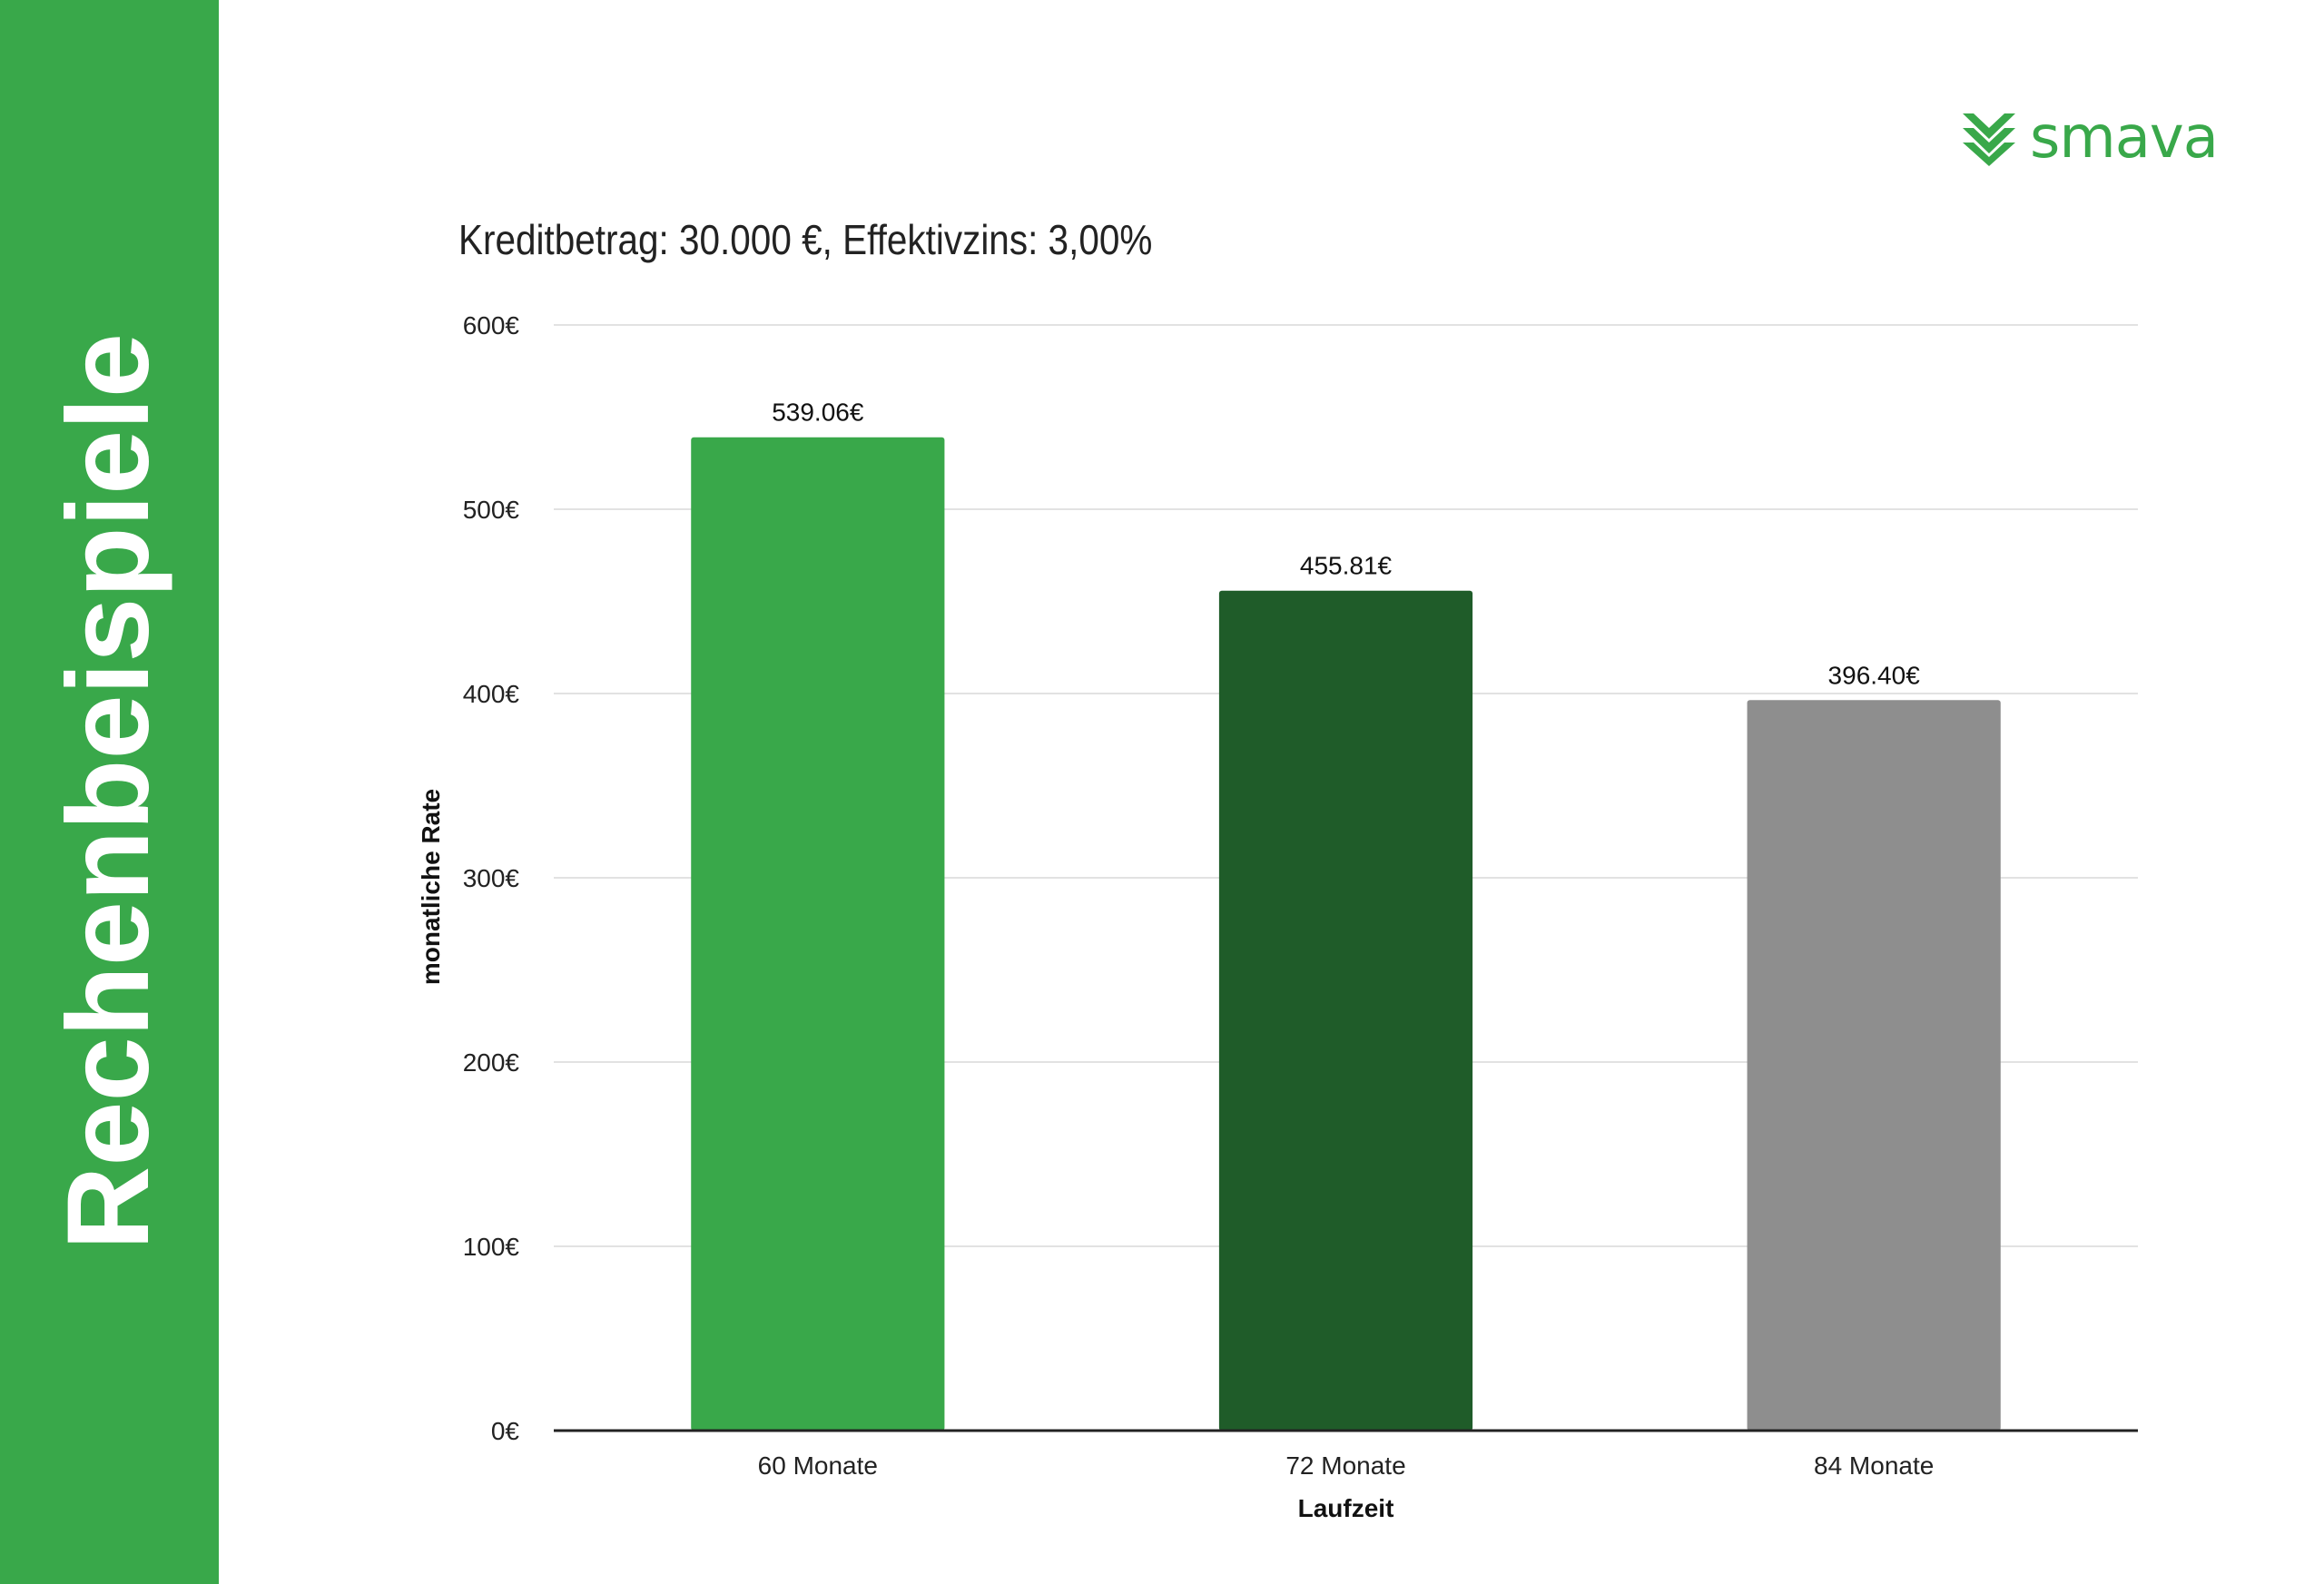  What do you see at coordinates (818, 1465) in the screenshot?
I see `x-tick-label: 60 Monate` at bounding box center [818, 1465].